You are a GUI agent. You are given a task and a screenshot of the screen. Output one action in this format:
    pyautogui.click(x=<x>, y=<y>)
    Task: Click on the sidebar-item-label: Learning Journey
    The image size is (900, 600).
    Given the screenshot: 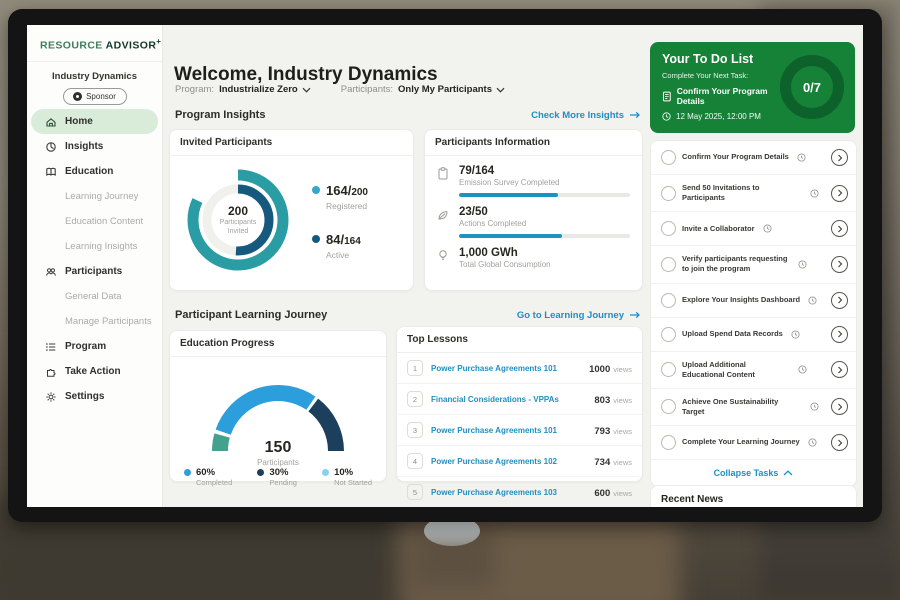 What is the action you would take?
    pyautogui.click(x=102, y=196)
    